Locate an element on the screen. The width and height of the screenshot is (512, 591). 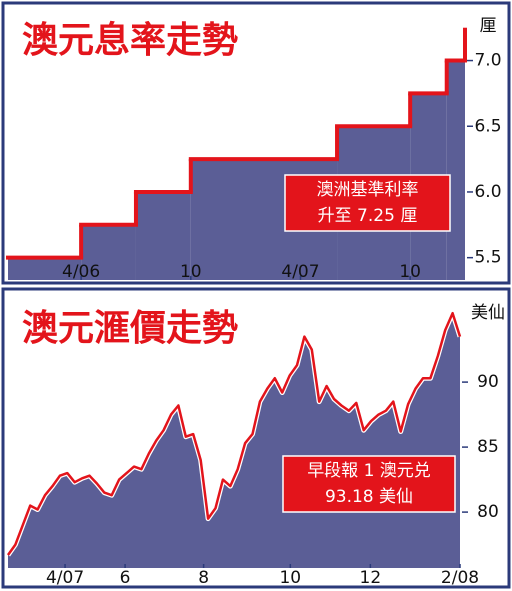
x-tick-label: 6 is located at coordinates (125, 578).